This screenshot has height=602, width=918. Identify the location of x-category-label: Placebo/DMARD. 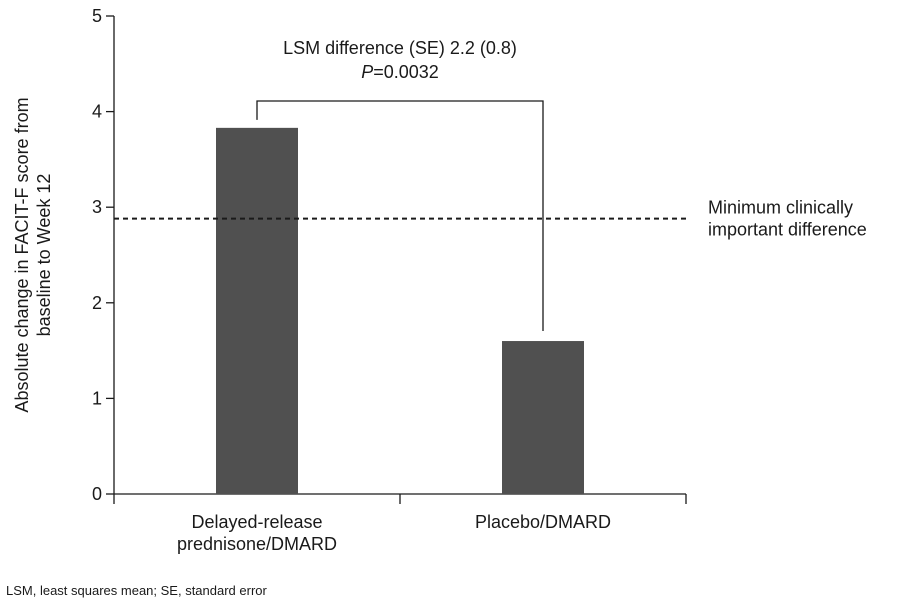
(543, 522).